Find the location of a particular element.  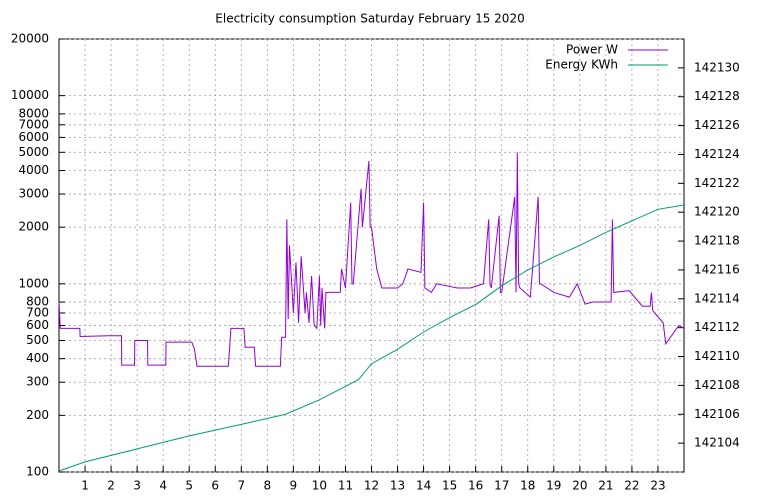

x-tick-label: 5 is located at coordinates (189, 486).